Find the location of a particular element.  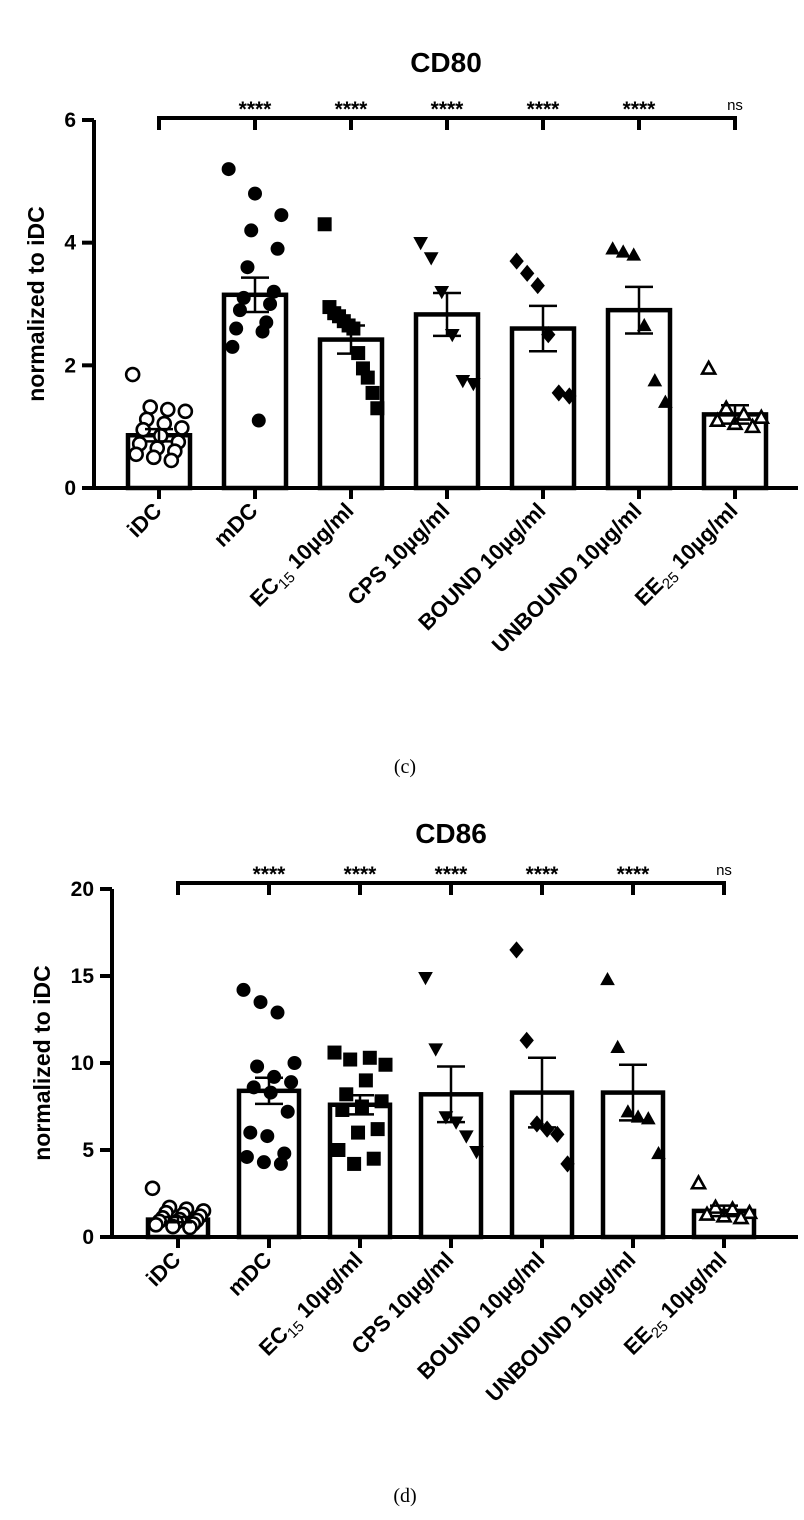

y-tick-label: 10 is located at coordinates (82, 1063).